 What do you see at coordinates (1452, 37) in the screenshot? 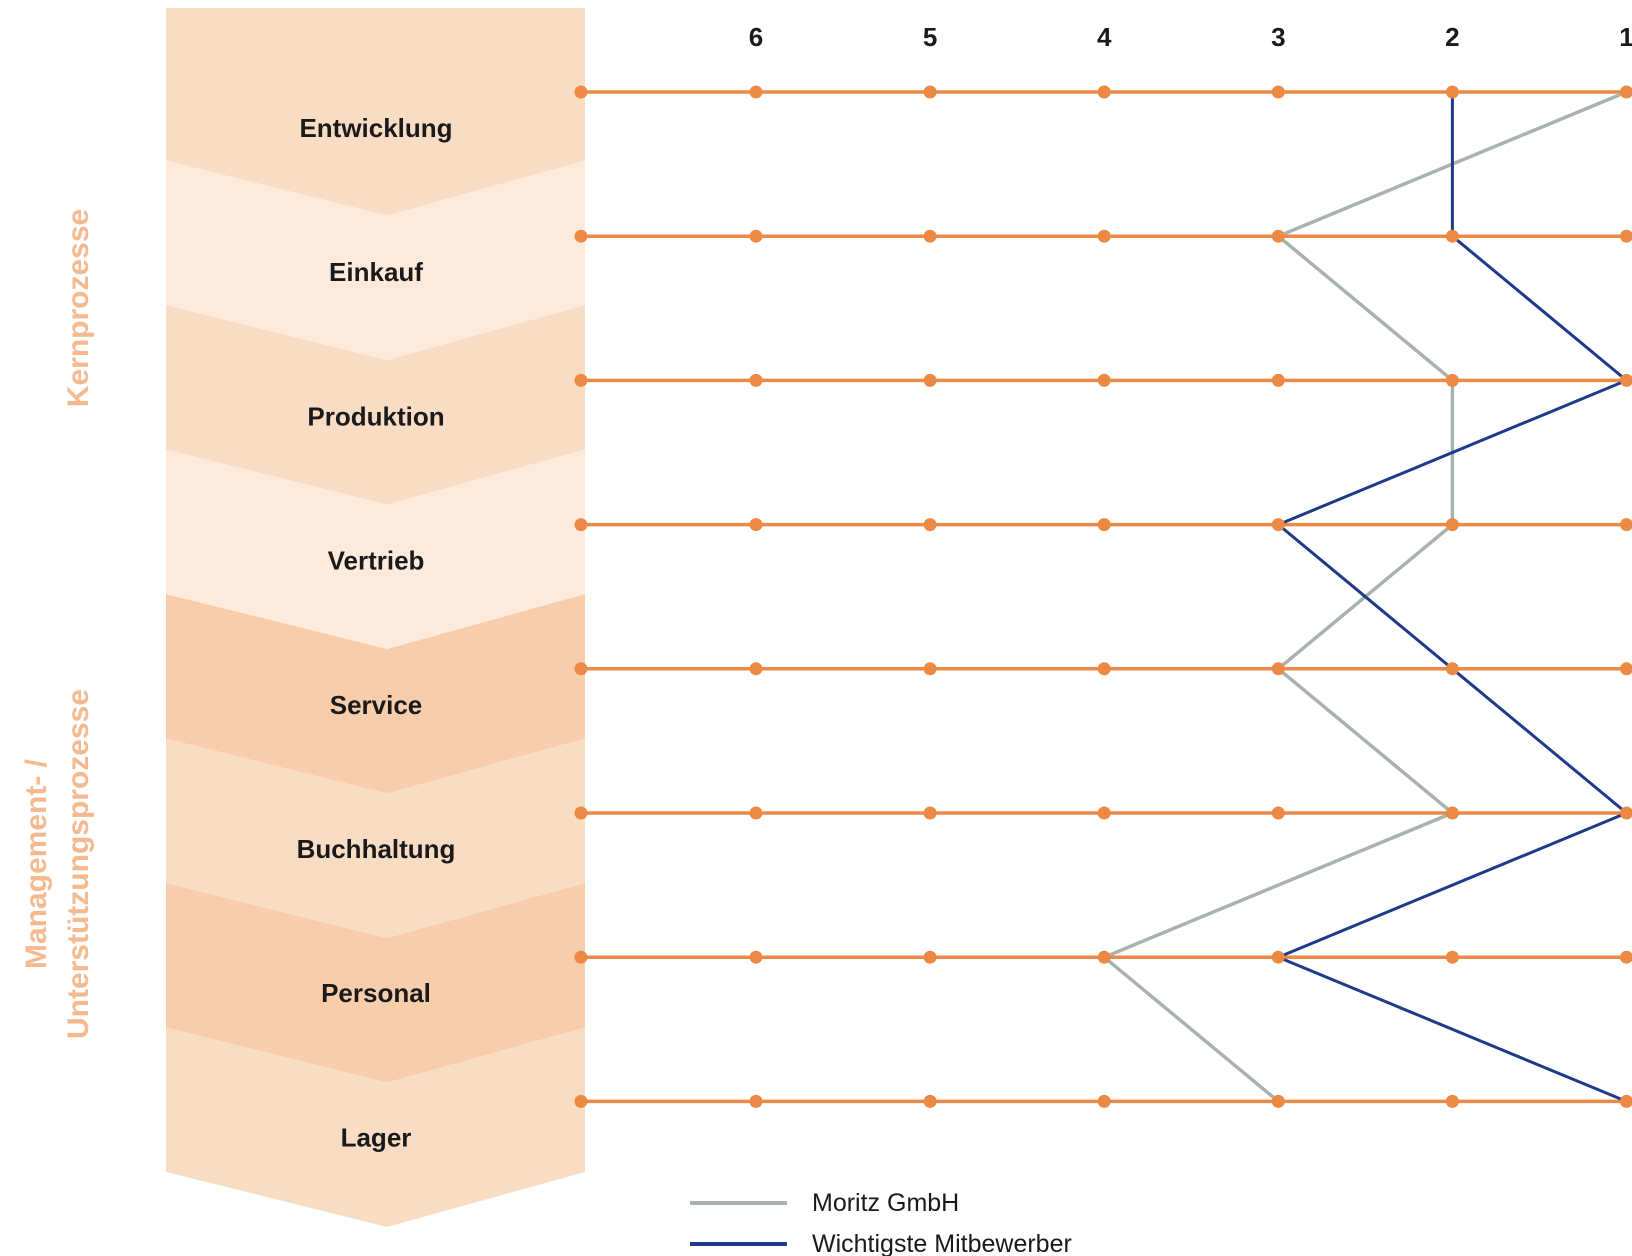
I see `column-label-2: 2` at bounding box center [1452, 37].